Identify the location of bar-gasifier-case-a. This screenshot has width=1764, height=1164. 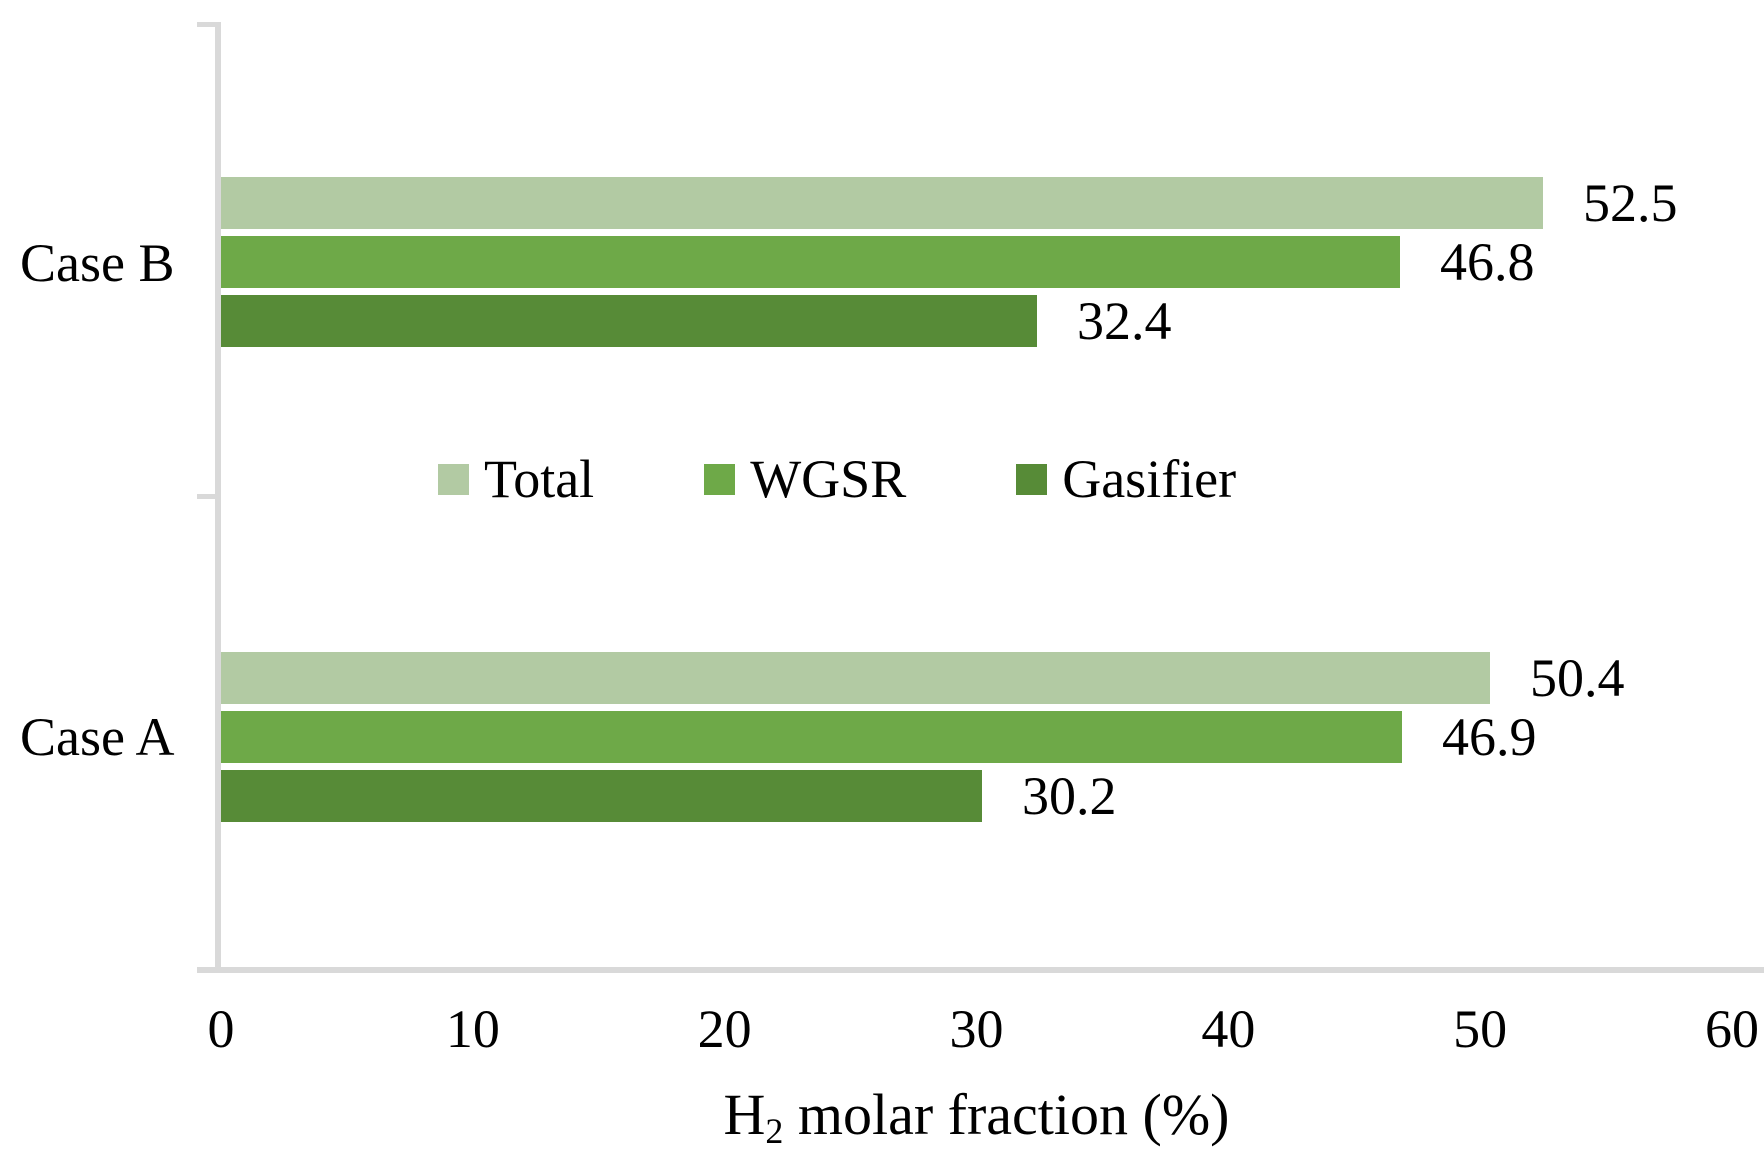
(601, 796).